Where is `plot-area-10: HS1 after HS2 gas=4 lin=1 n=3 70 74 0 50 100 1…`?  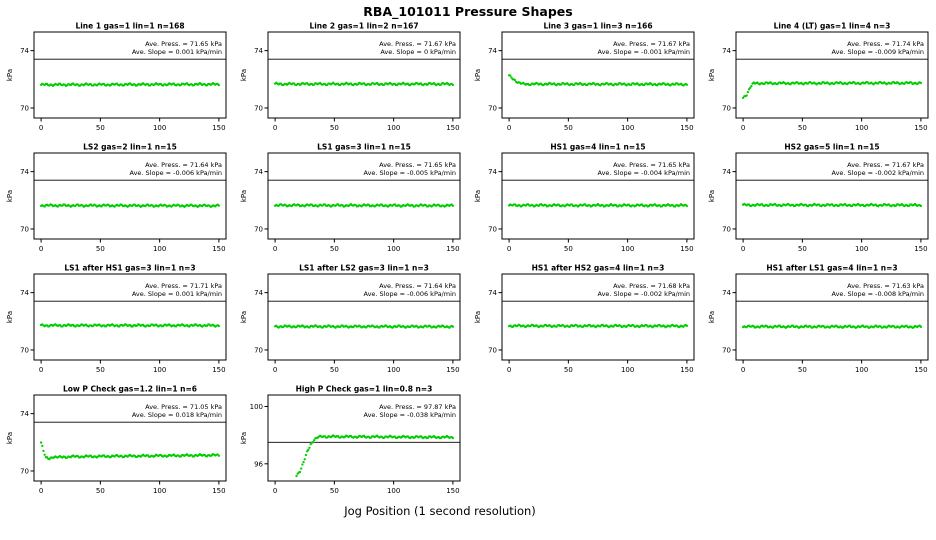
plot-area-10: HS1 after HS2 gas=4 lin=1 n=3 70 74 0 50 100 1… is located at coordinates (584, 319).